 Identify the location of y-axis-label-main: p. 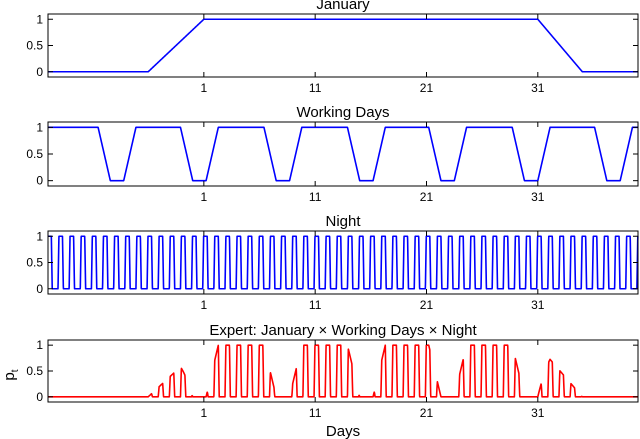
(9, 376).